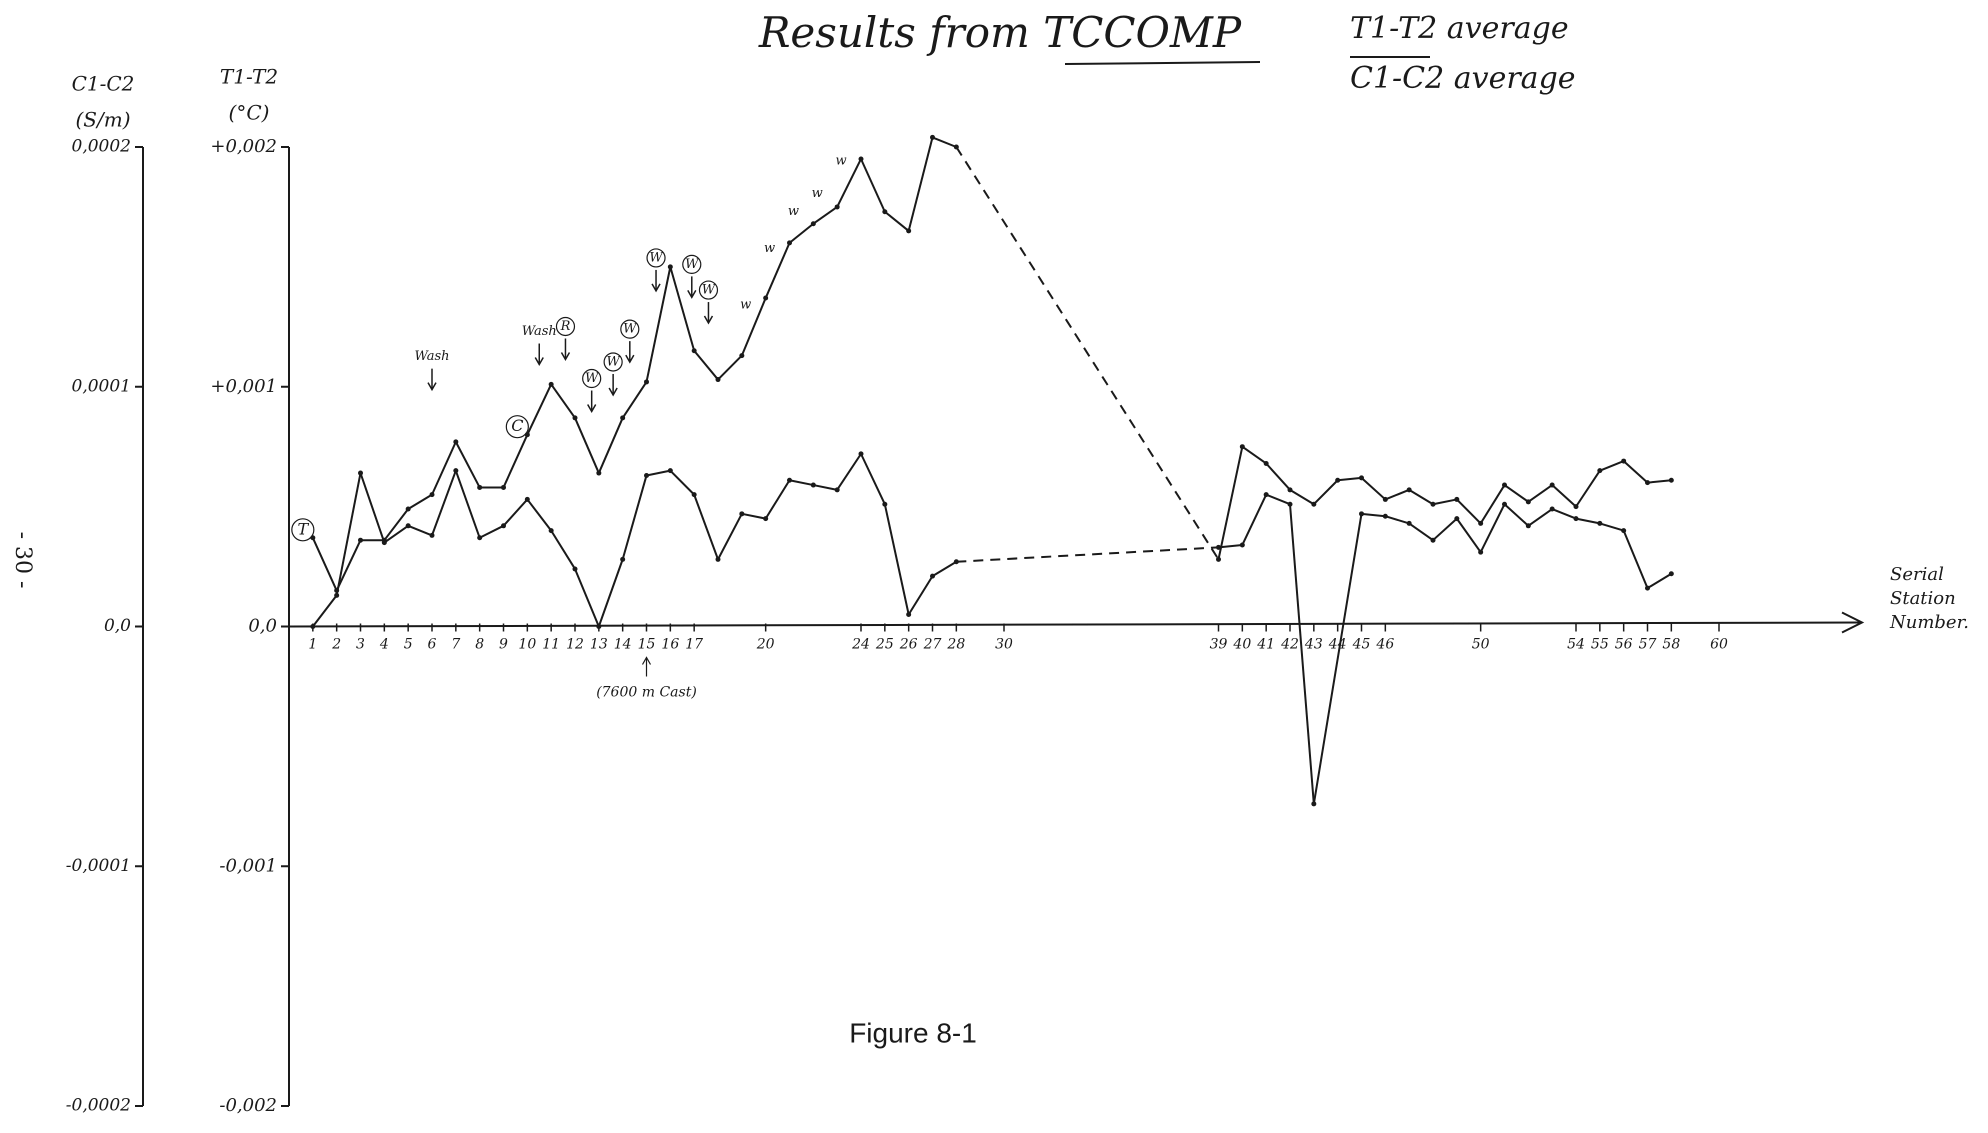  What do you see at coordinates (646, 693) in the screenshot?
I see `cast-note: (7600 m Cast)` at bounding box center [646, 693].